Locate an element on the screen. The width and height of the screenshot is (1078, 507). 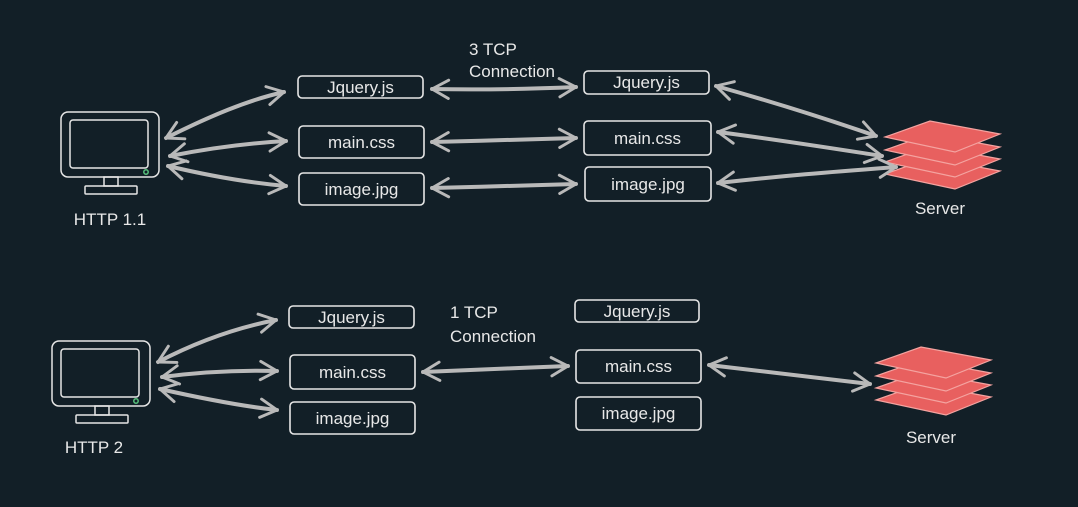
http11-arrow-image-connection is located at coordinates (504, 186).